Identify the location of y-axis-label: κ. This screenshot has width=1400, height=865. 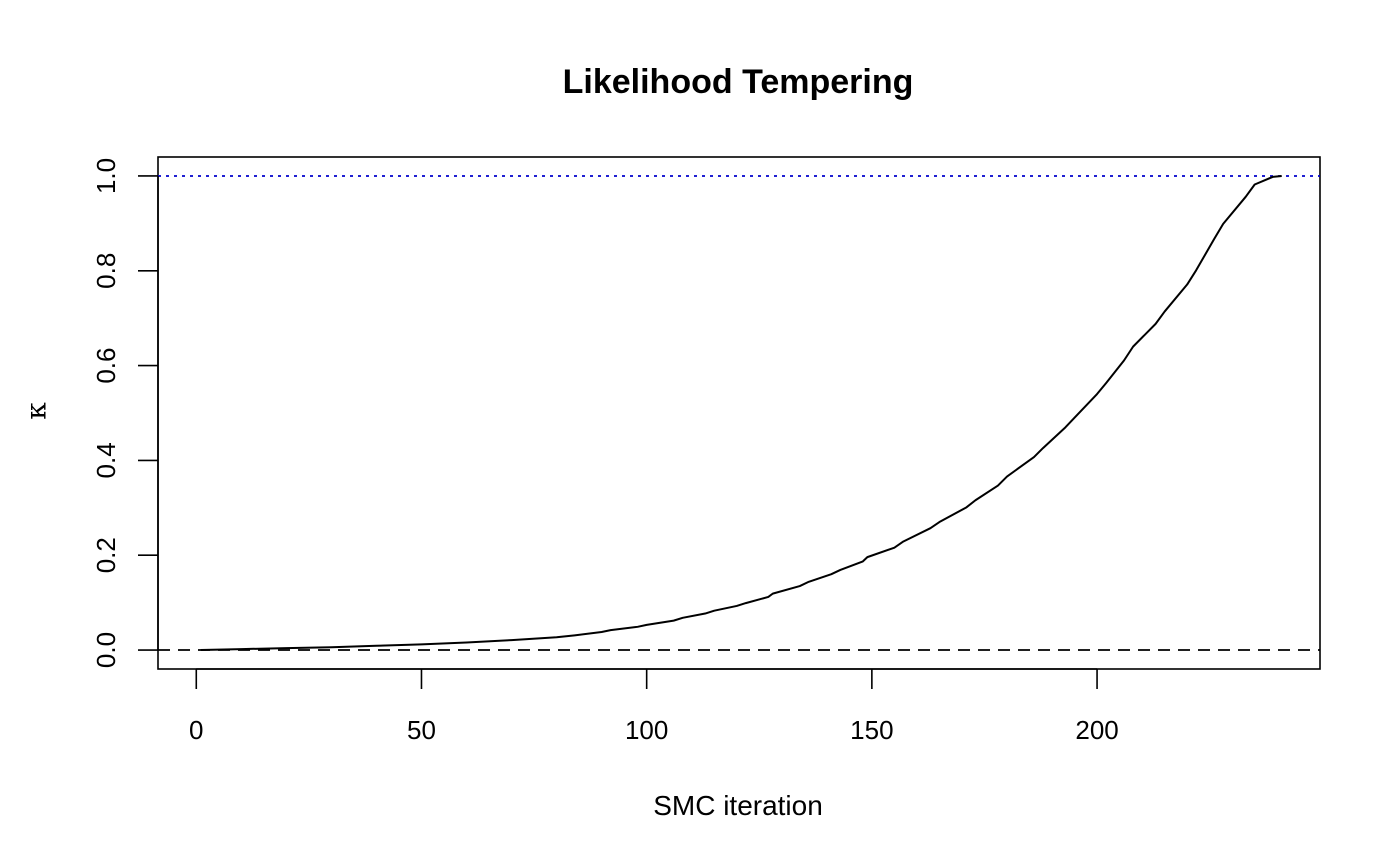
(36, 411).